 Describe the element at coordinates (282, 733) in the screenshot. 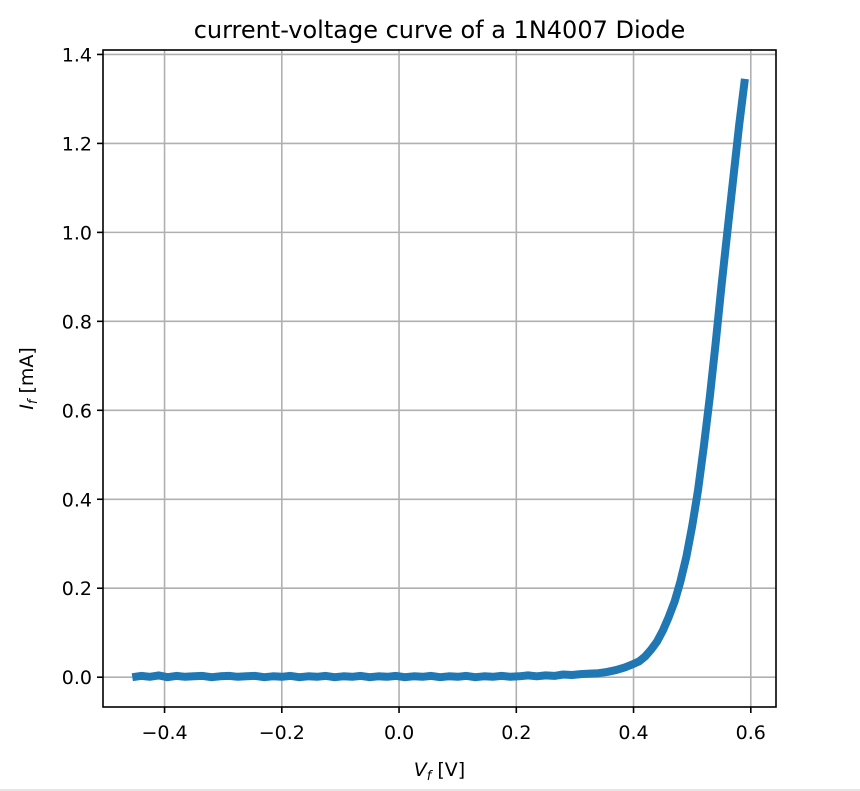

I see `x-tick-label: −0.2` at that location.